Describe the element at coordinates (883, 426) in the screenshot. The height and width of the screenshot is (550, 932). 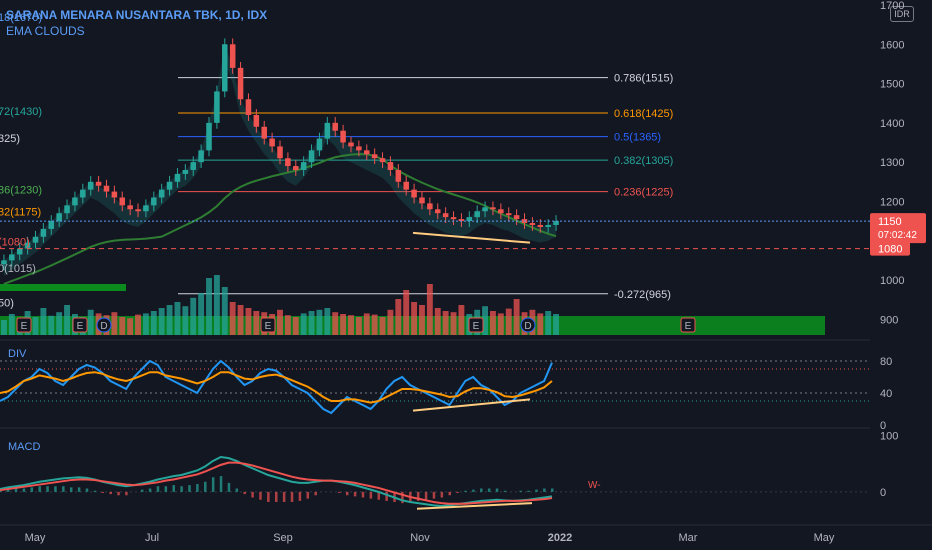
I see `div-tick-label: 0` at that location.